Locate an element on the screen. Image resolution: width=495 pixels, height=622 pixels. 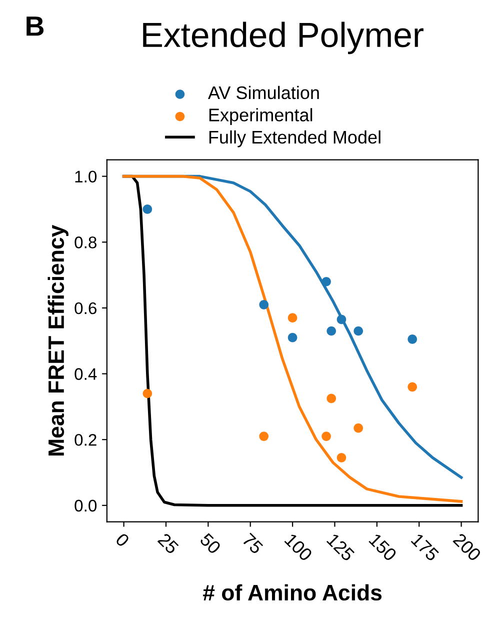
x-tick-label: 125 is located at coordinates (341, 547).